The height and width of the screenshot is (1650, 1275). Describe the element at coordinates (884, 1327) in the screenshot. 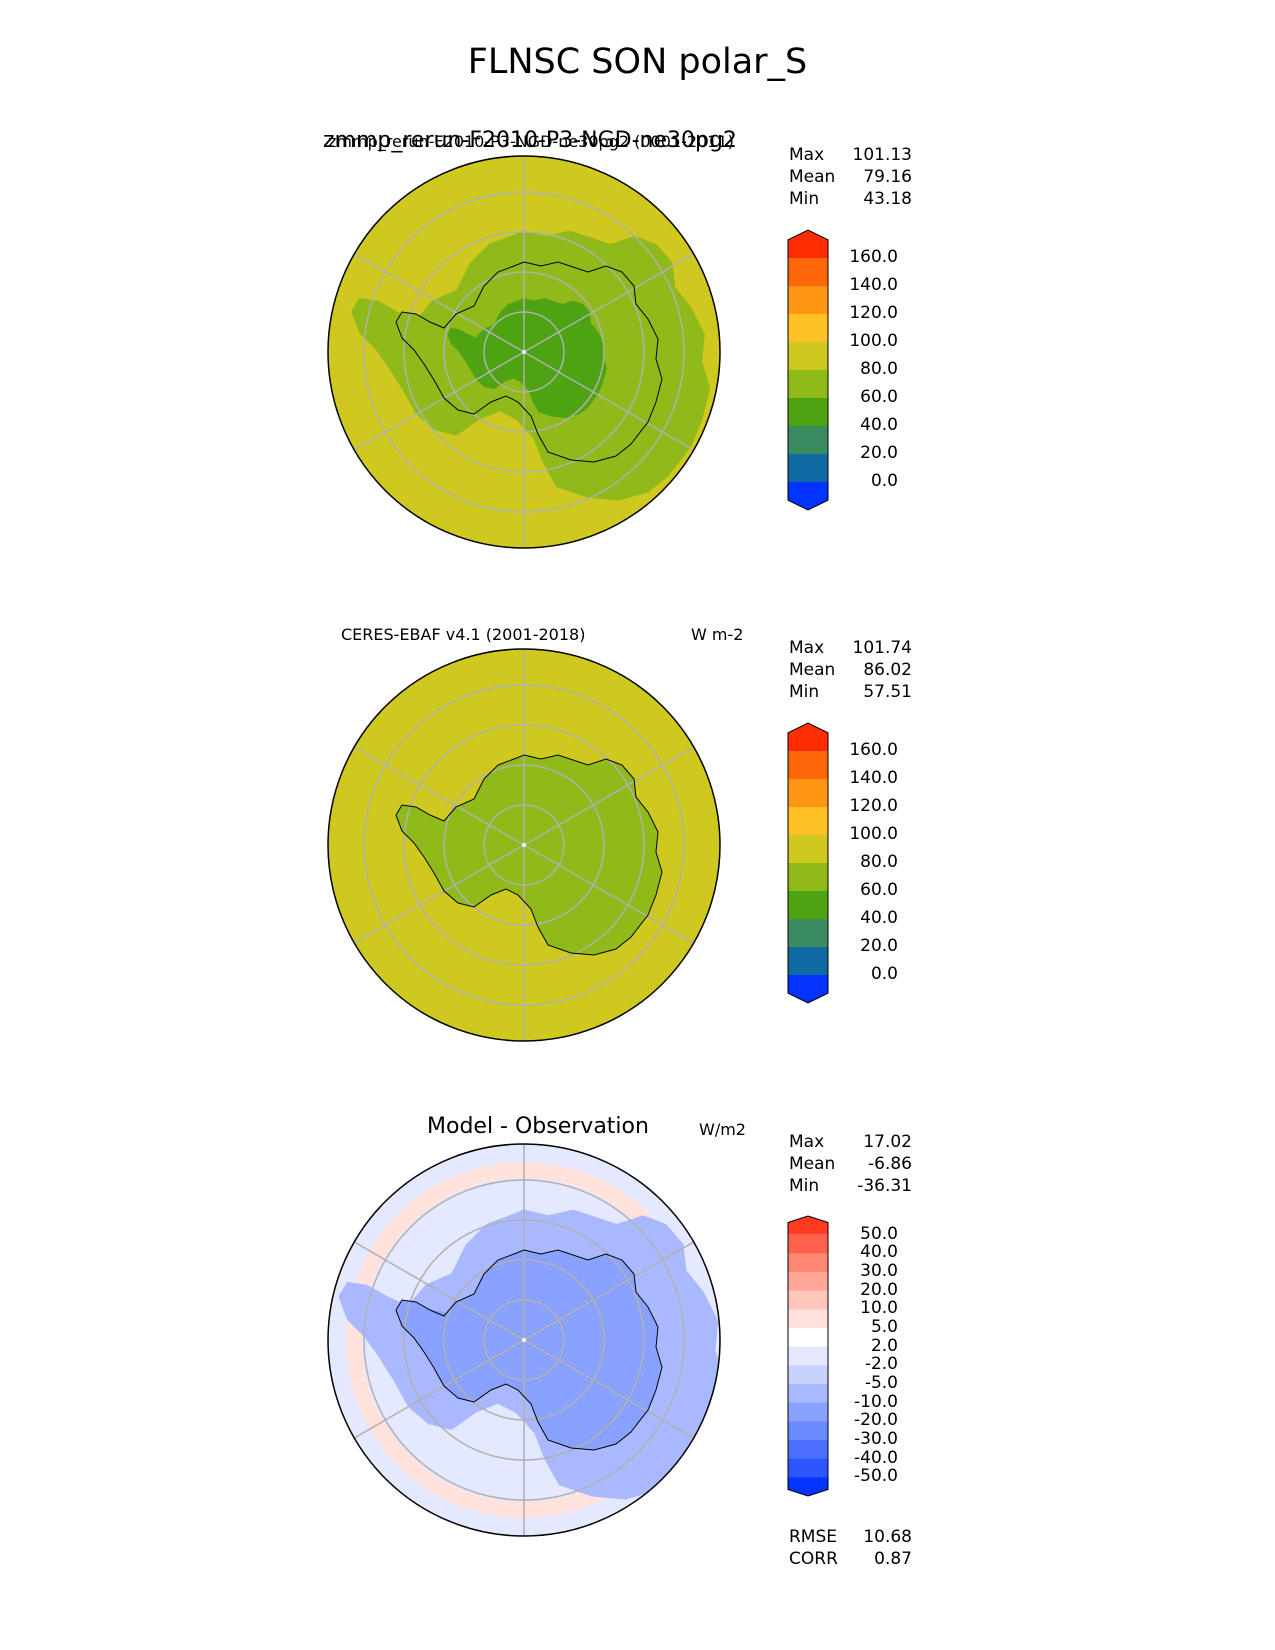

I see `panel3-colorbar-tick-label: 5.0` at that location.